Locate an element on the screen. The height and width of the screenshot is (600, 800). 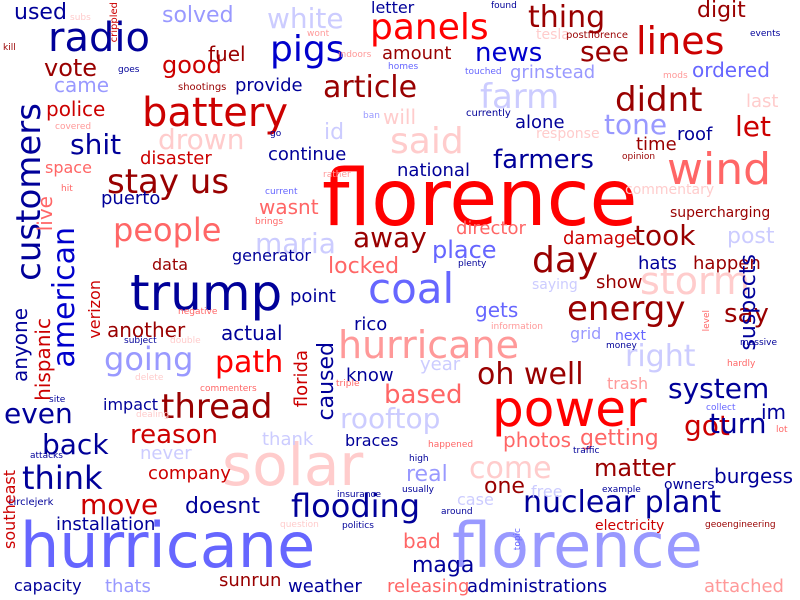
cloud-word: storm is located at coordinates (695, 281).